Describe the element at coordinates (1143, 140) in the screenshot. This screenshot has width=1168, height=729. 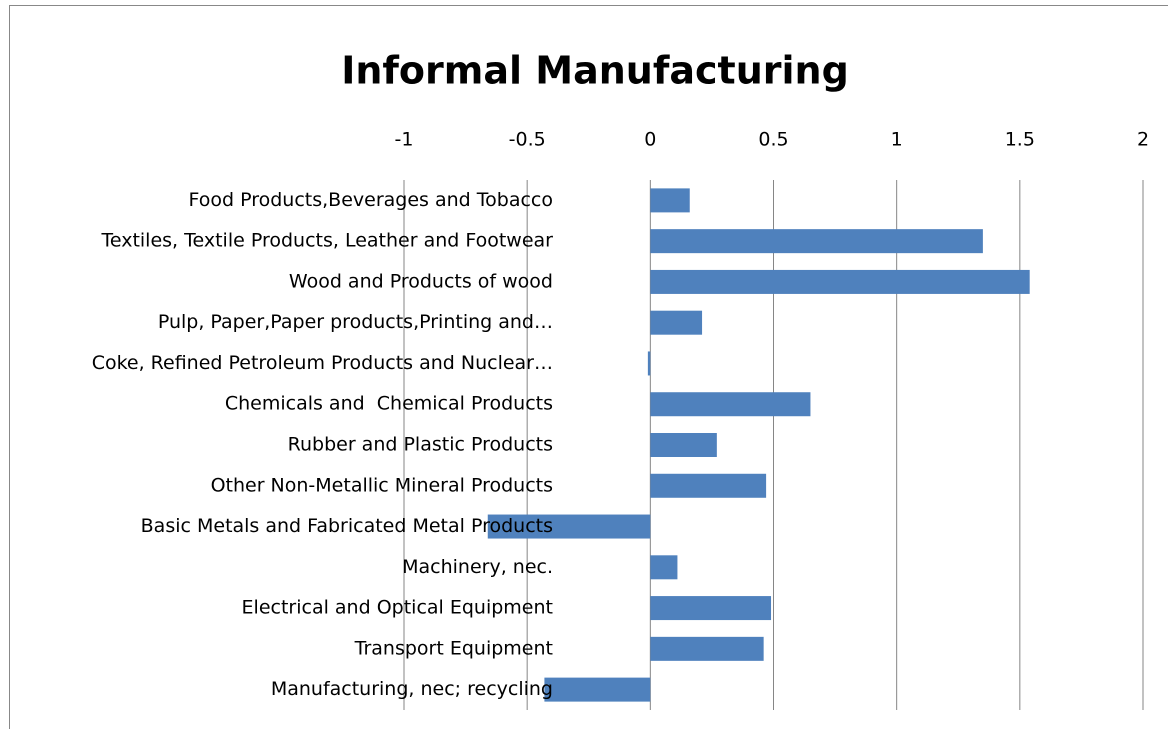
I see `x-tick-label: 2` at that location.